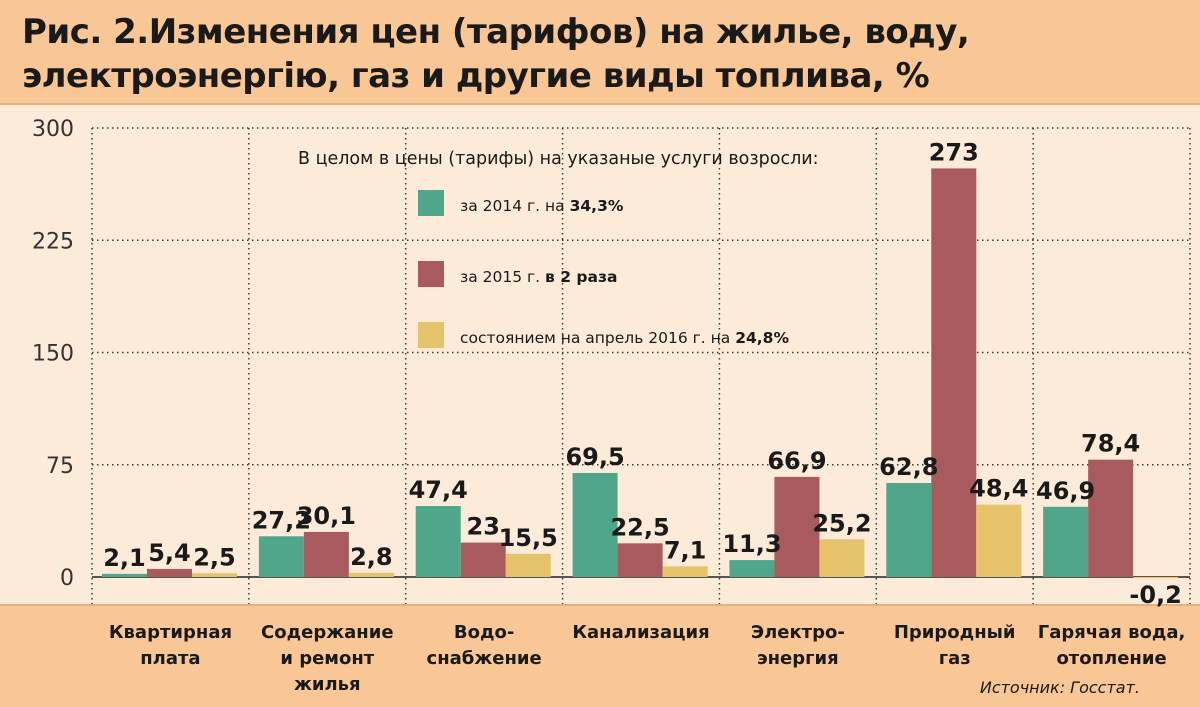 The width and height of the screenshot is (1200, 707). Describe the element at coordinates (955, 632) in the screenshot. I see `category-label: Природный` at that location.